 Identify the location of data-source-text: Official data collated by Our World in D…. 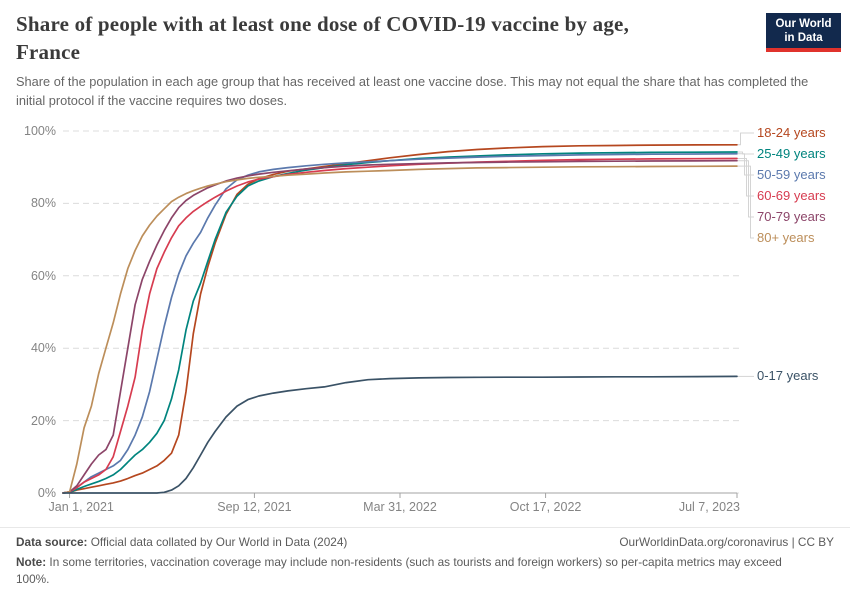
(217, 542).